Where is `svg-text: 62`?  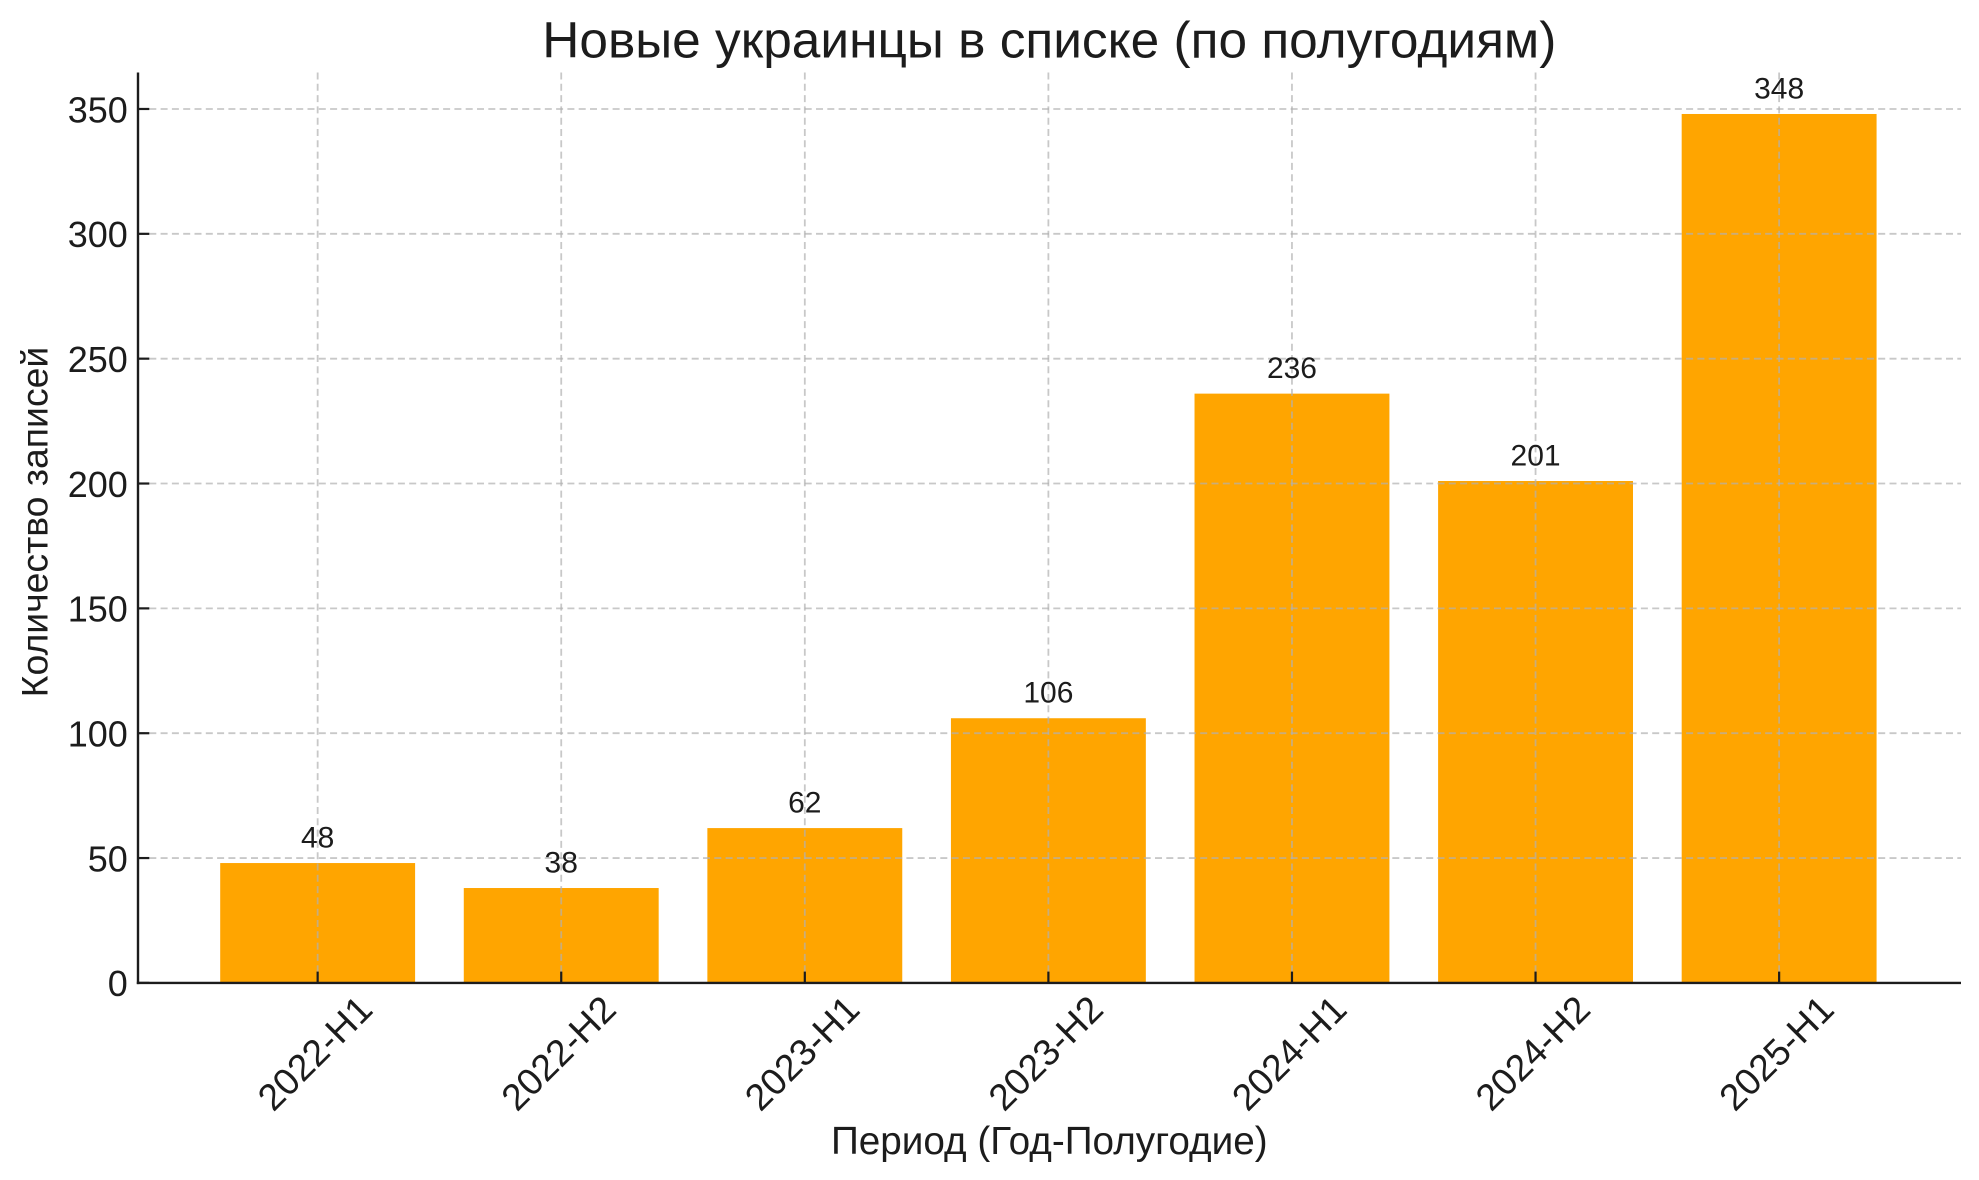
svg-text: 62 is located at coordinates (804, 802).